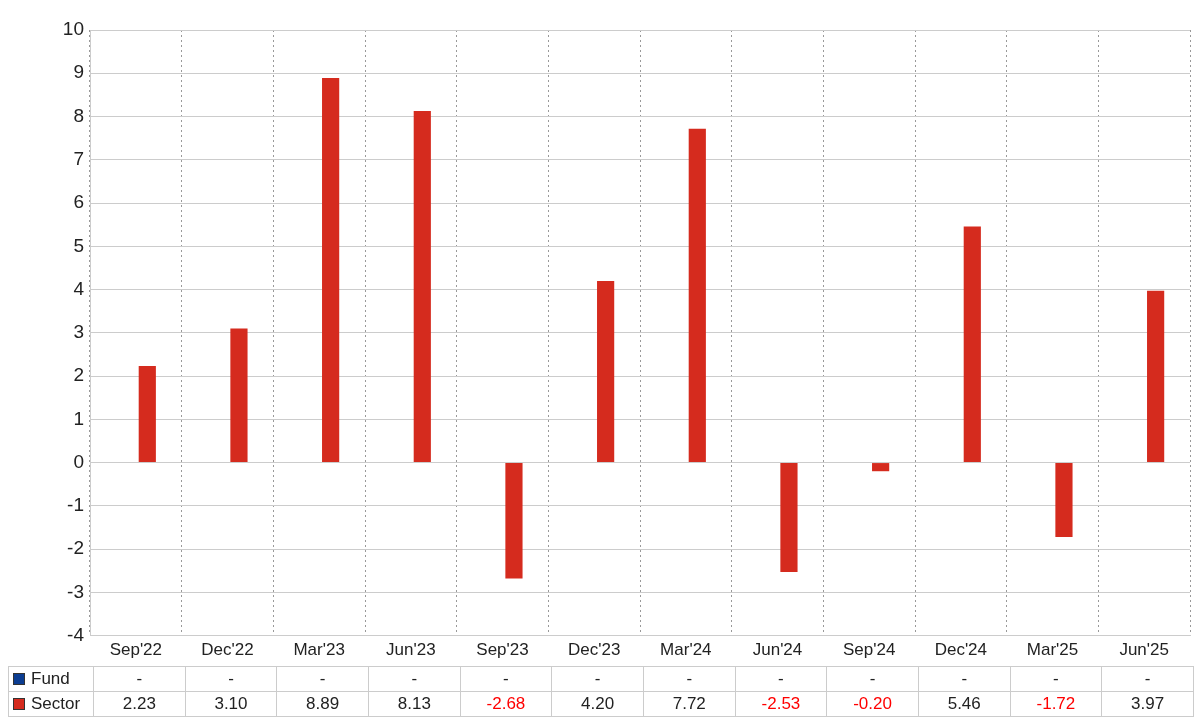 Image resolution: width=1200 pixels, height=720 pixels. What do you see at coordinates (961, 650) in the screenshot?
I see `x-tick-label: Dec'24` at bounding box center [961, 650].